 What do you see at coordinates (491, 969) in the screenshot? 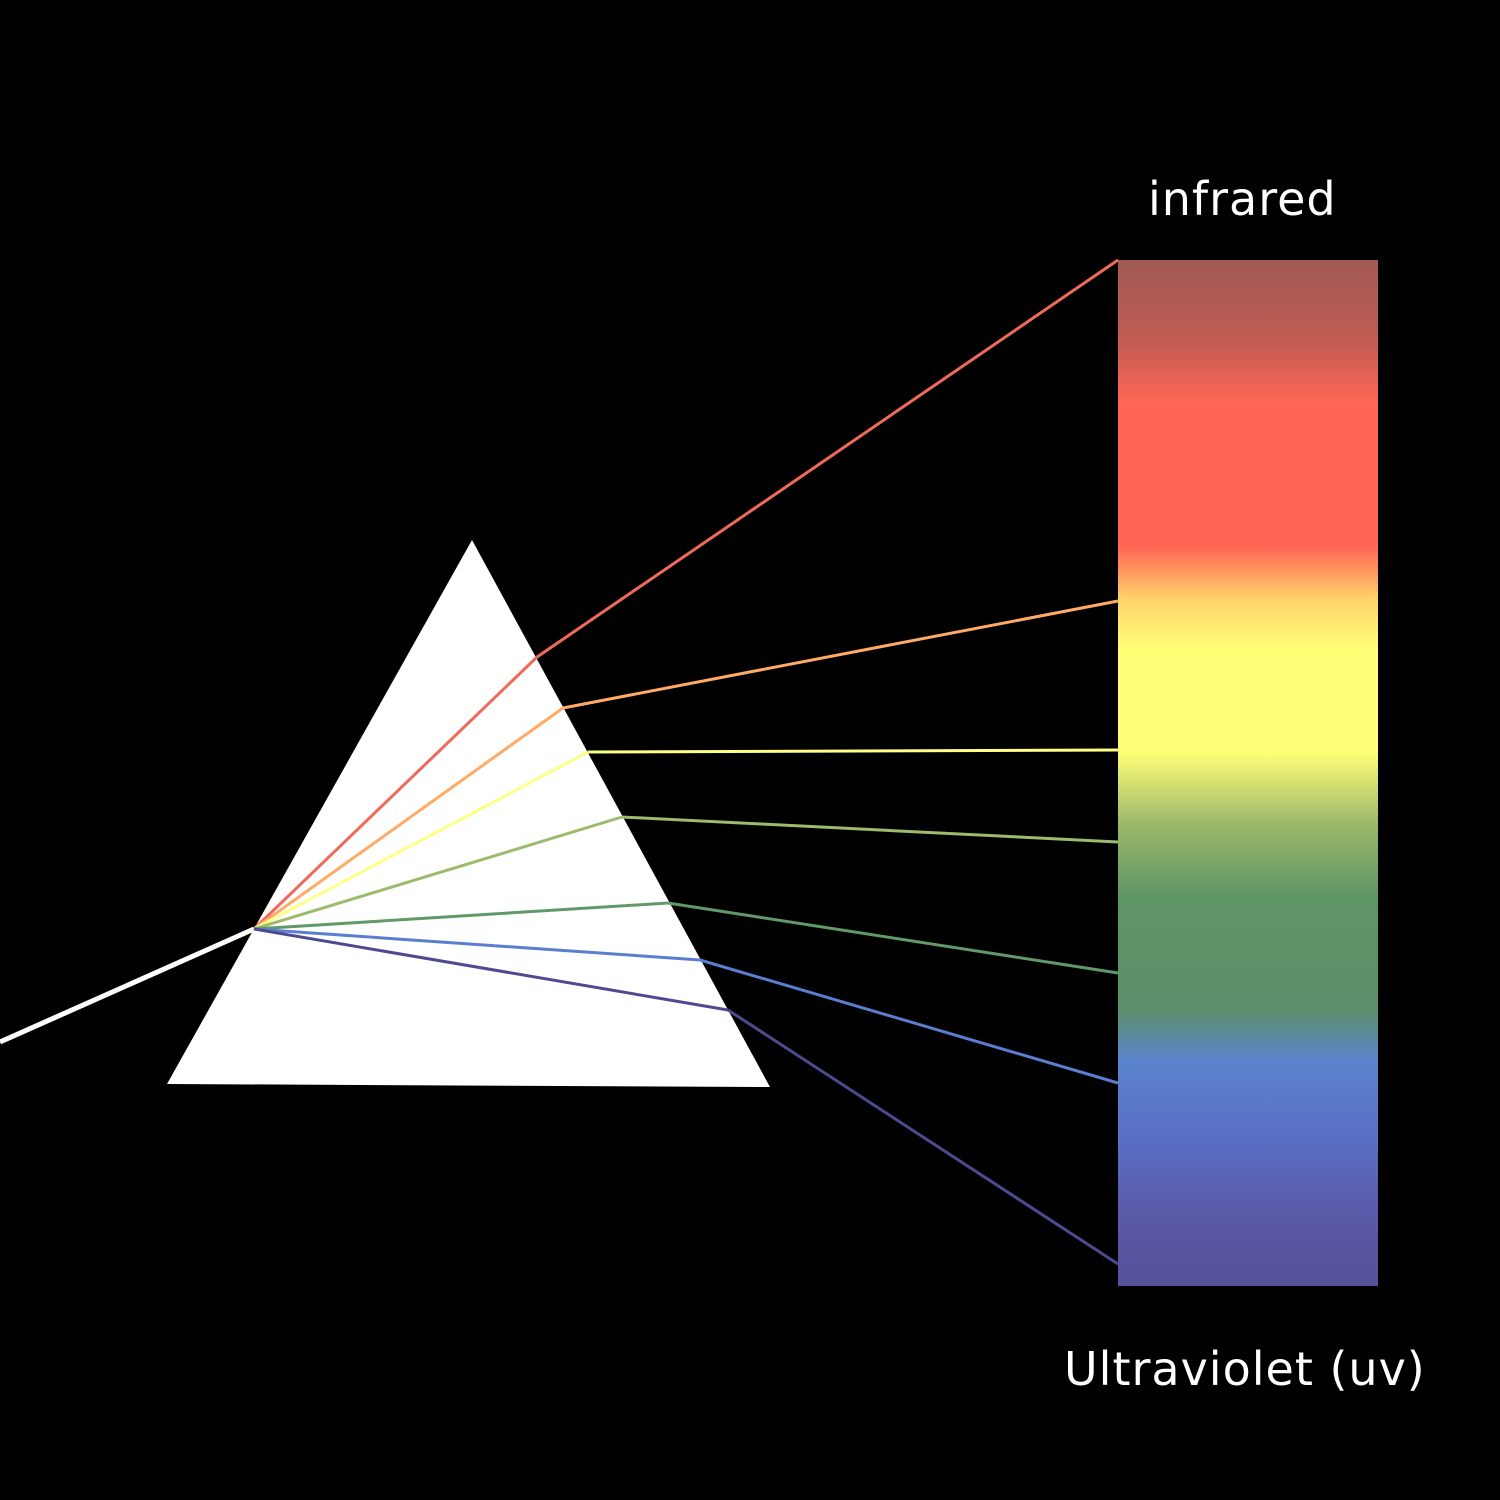
I see `violet-ray-internal` at bounding box center [491, 969].